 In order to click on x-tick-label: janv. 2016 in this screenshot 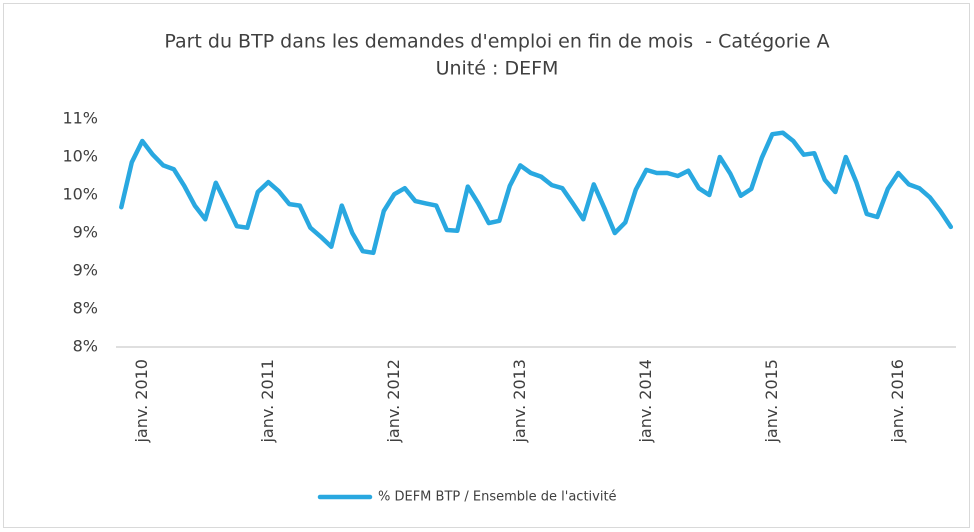, I will do `click(897, 401)`.